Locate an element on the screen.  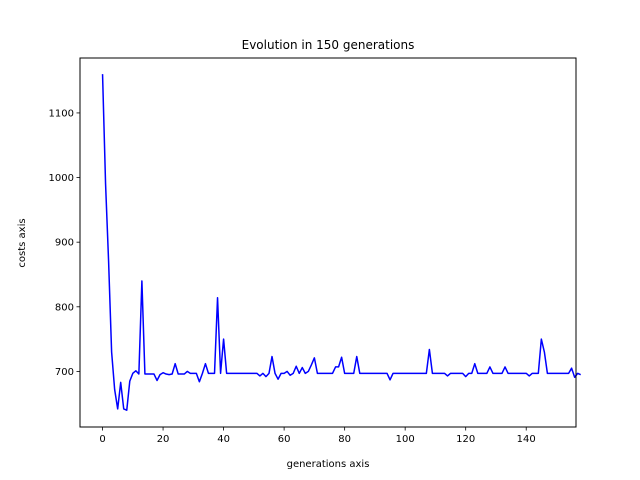
y-tick-label: 800 is located at coordinates (64, 307).